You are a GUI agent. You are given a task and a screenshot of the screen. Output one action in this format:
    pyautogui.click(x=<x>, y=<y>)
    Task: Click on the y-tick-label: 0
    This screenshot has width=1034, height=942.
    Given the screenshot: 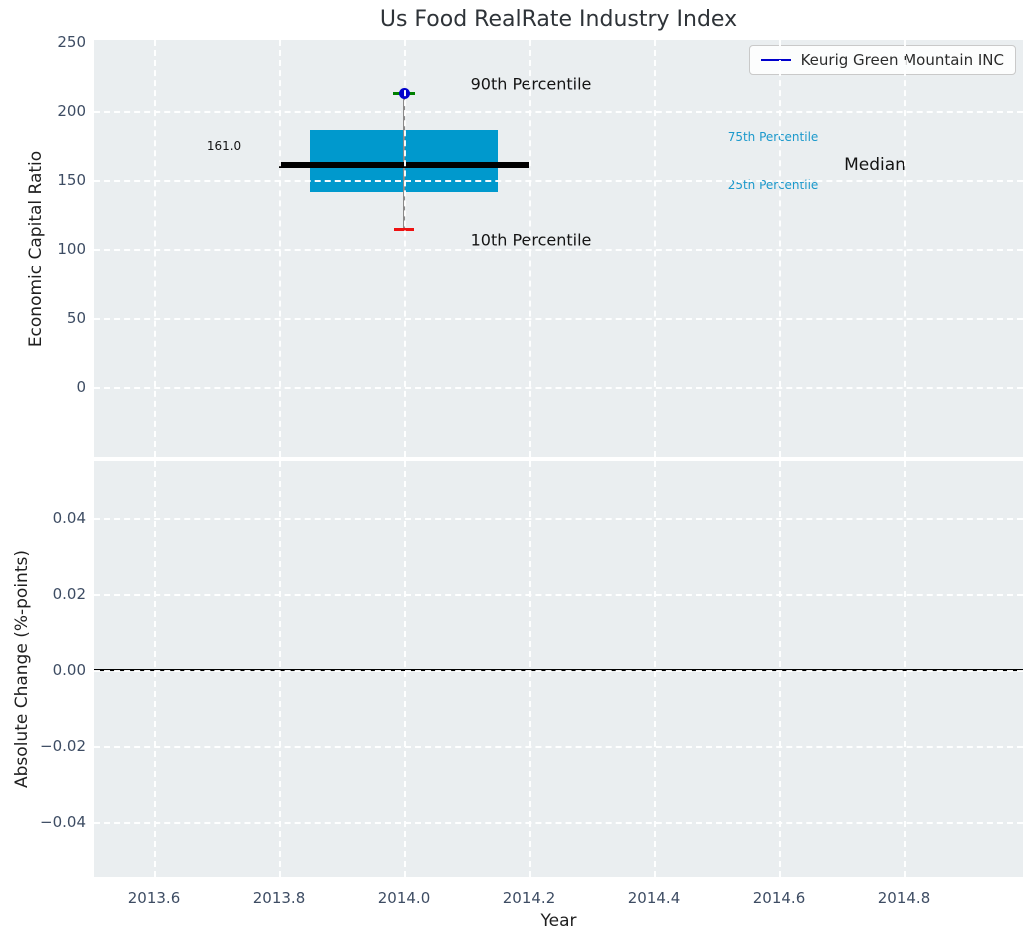 What is the action you would take?
    pyautogui.click(x=81, y=387)
    